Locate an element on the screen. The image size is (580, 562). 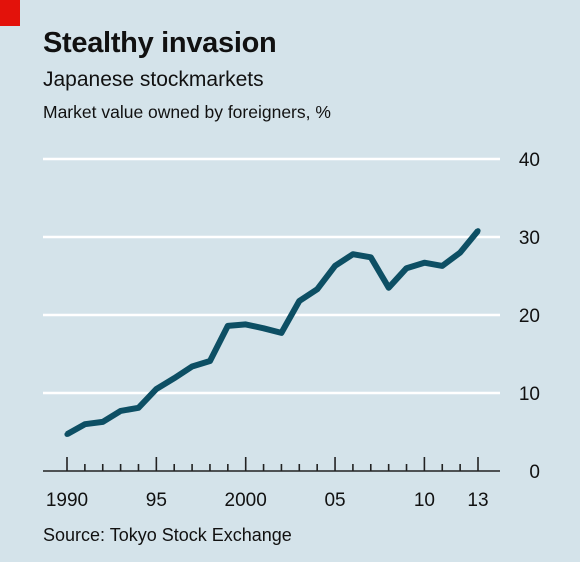
data-point-2003 is located at coordinates (299, 301).